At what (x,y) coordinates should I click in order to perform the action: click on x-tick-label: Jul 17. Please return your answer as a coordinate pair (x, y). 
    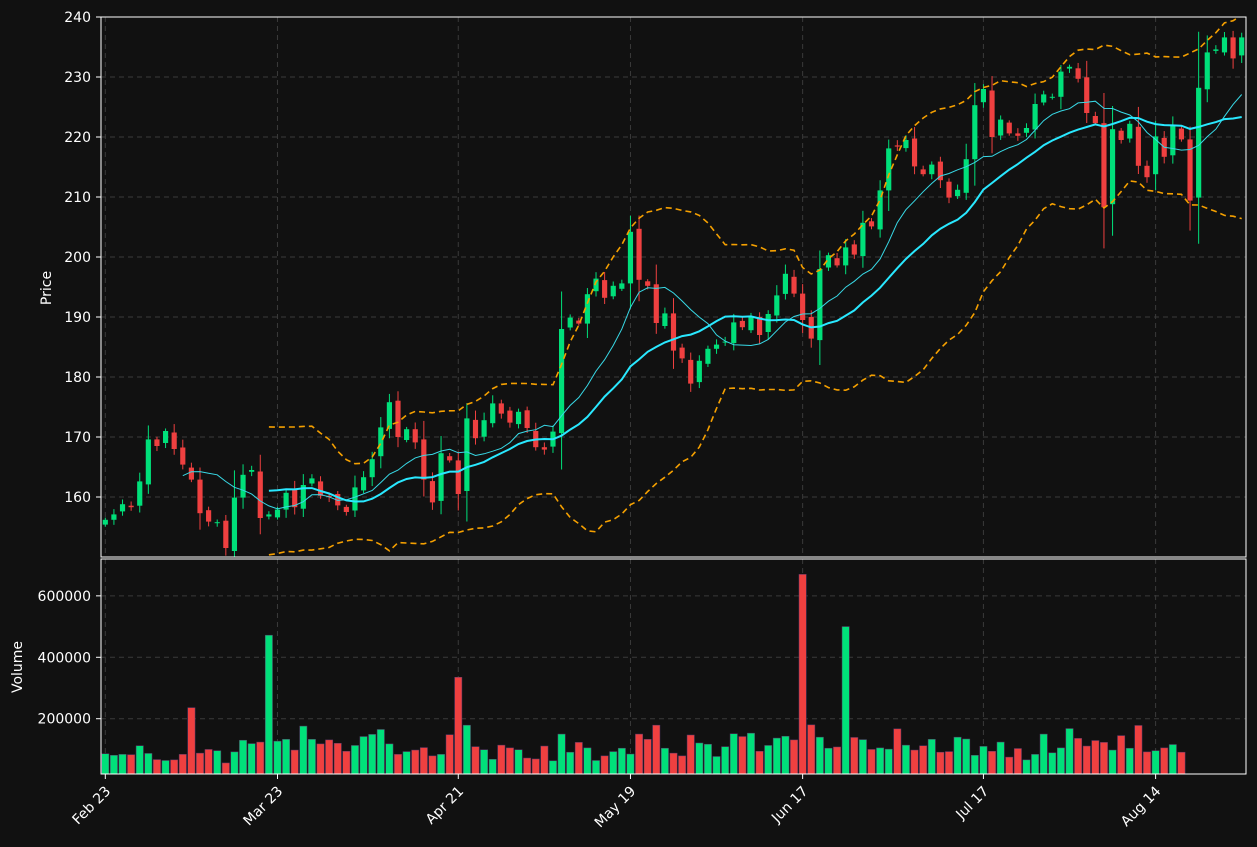
    Looking at the image, I should click on (973, 804).